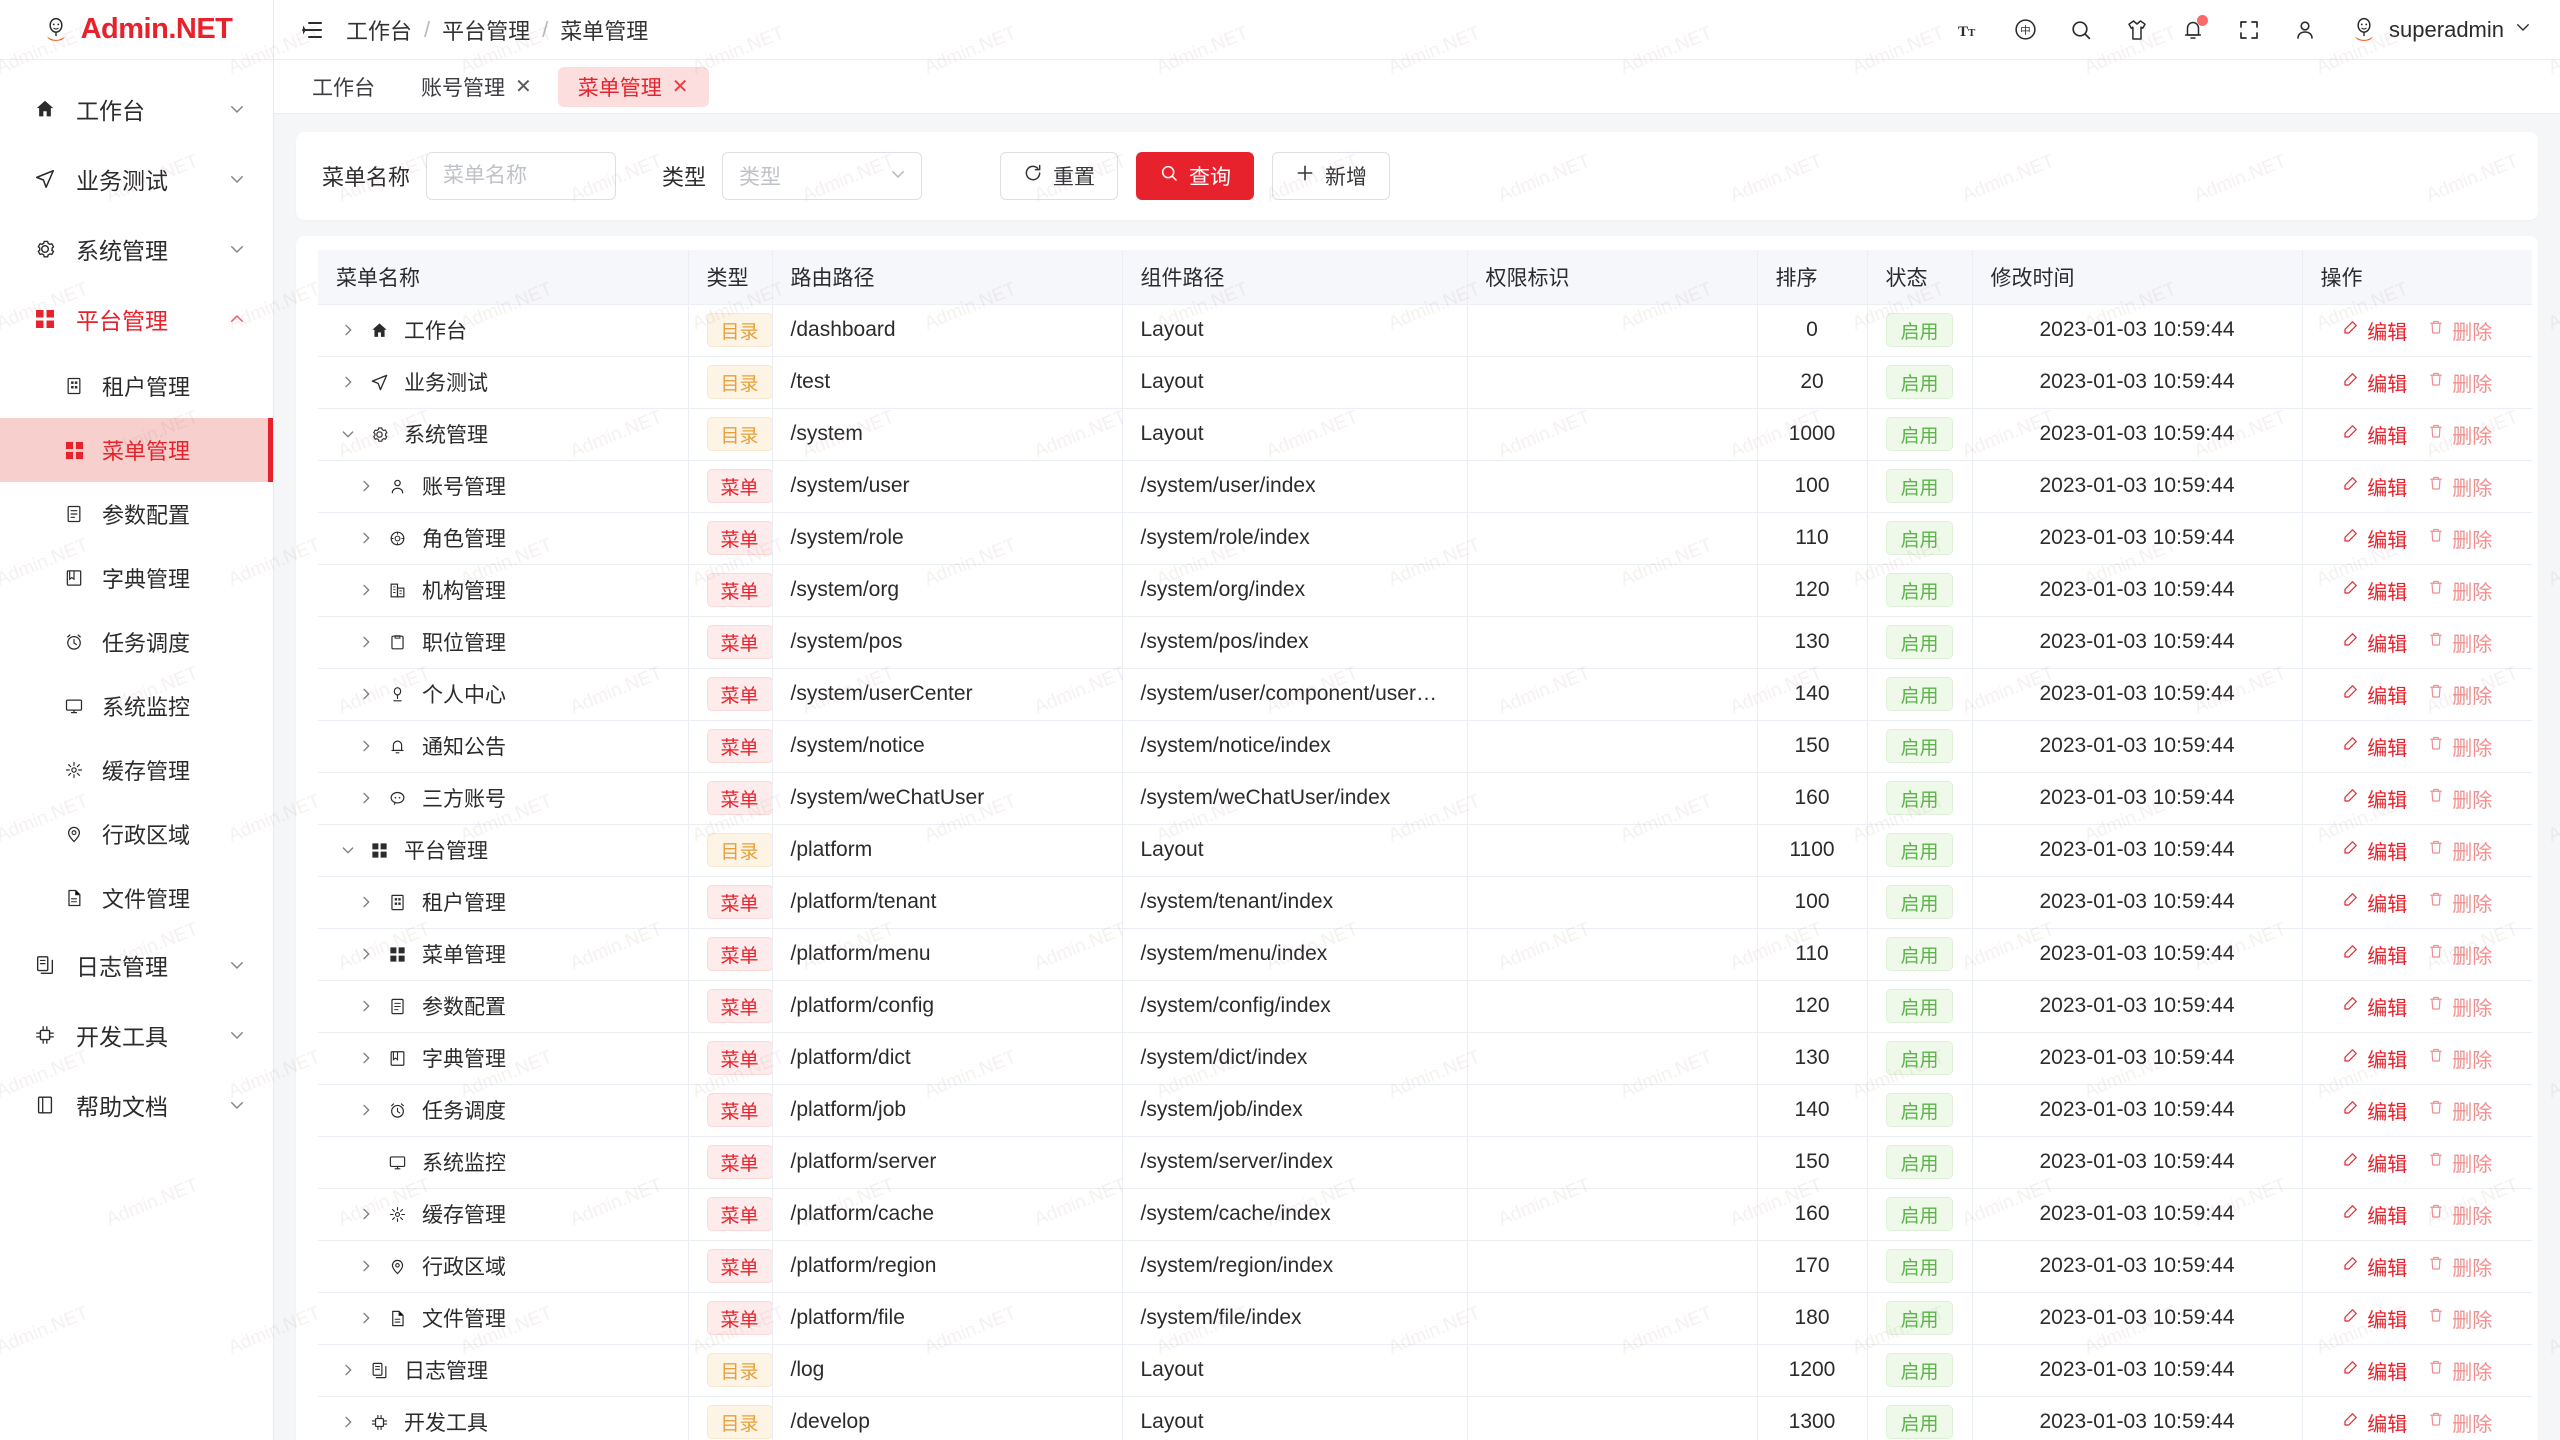 The image size is (2560, 1440). Describe the element at coordinates (136, 1105) in the screenshot. I see `sidebar-item-help-docs: 帮助文档` at that location.